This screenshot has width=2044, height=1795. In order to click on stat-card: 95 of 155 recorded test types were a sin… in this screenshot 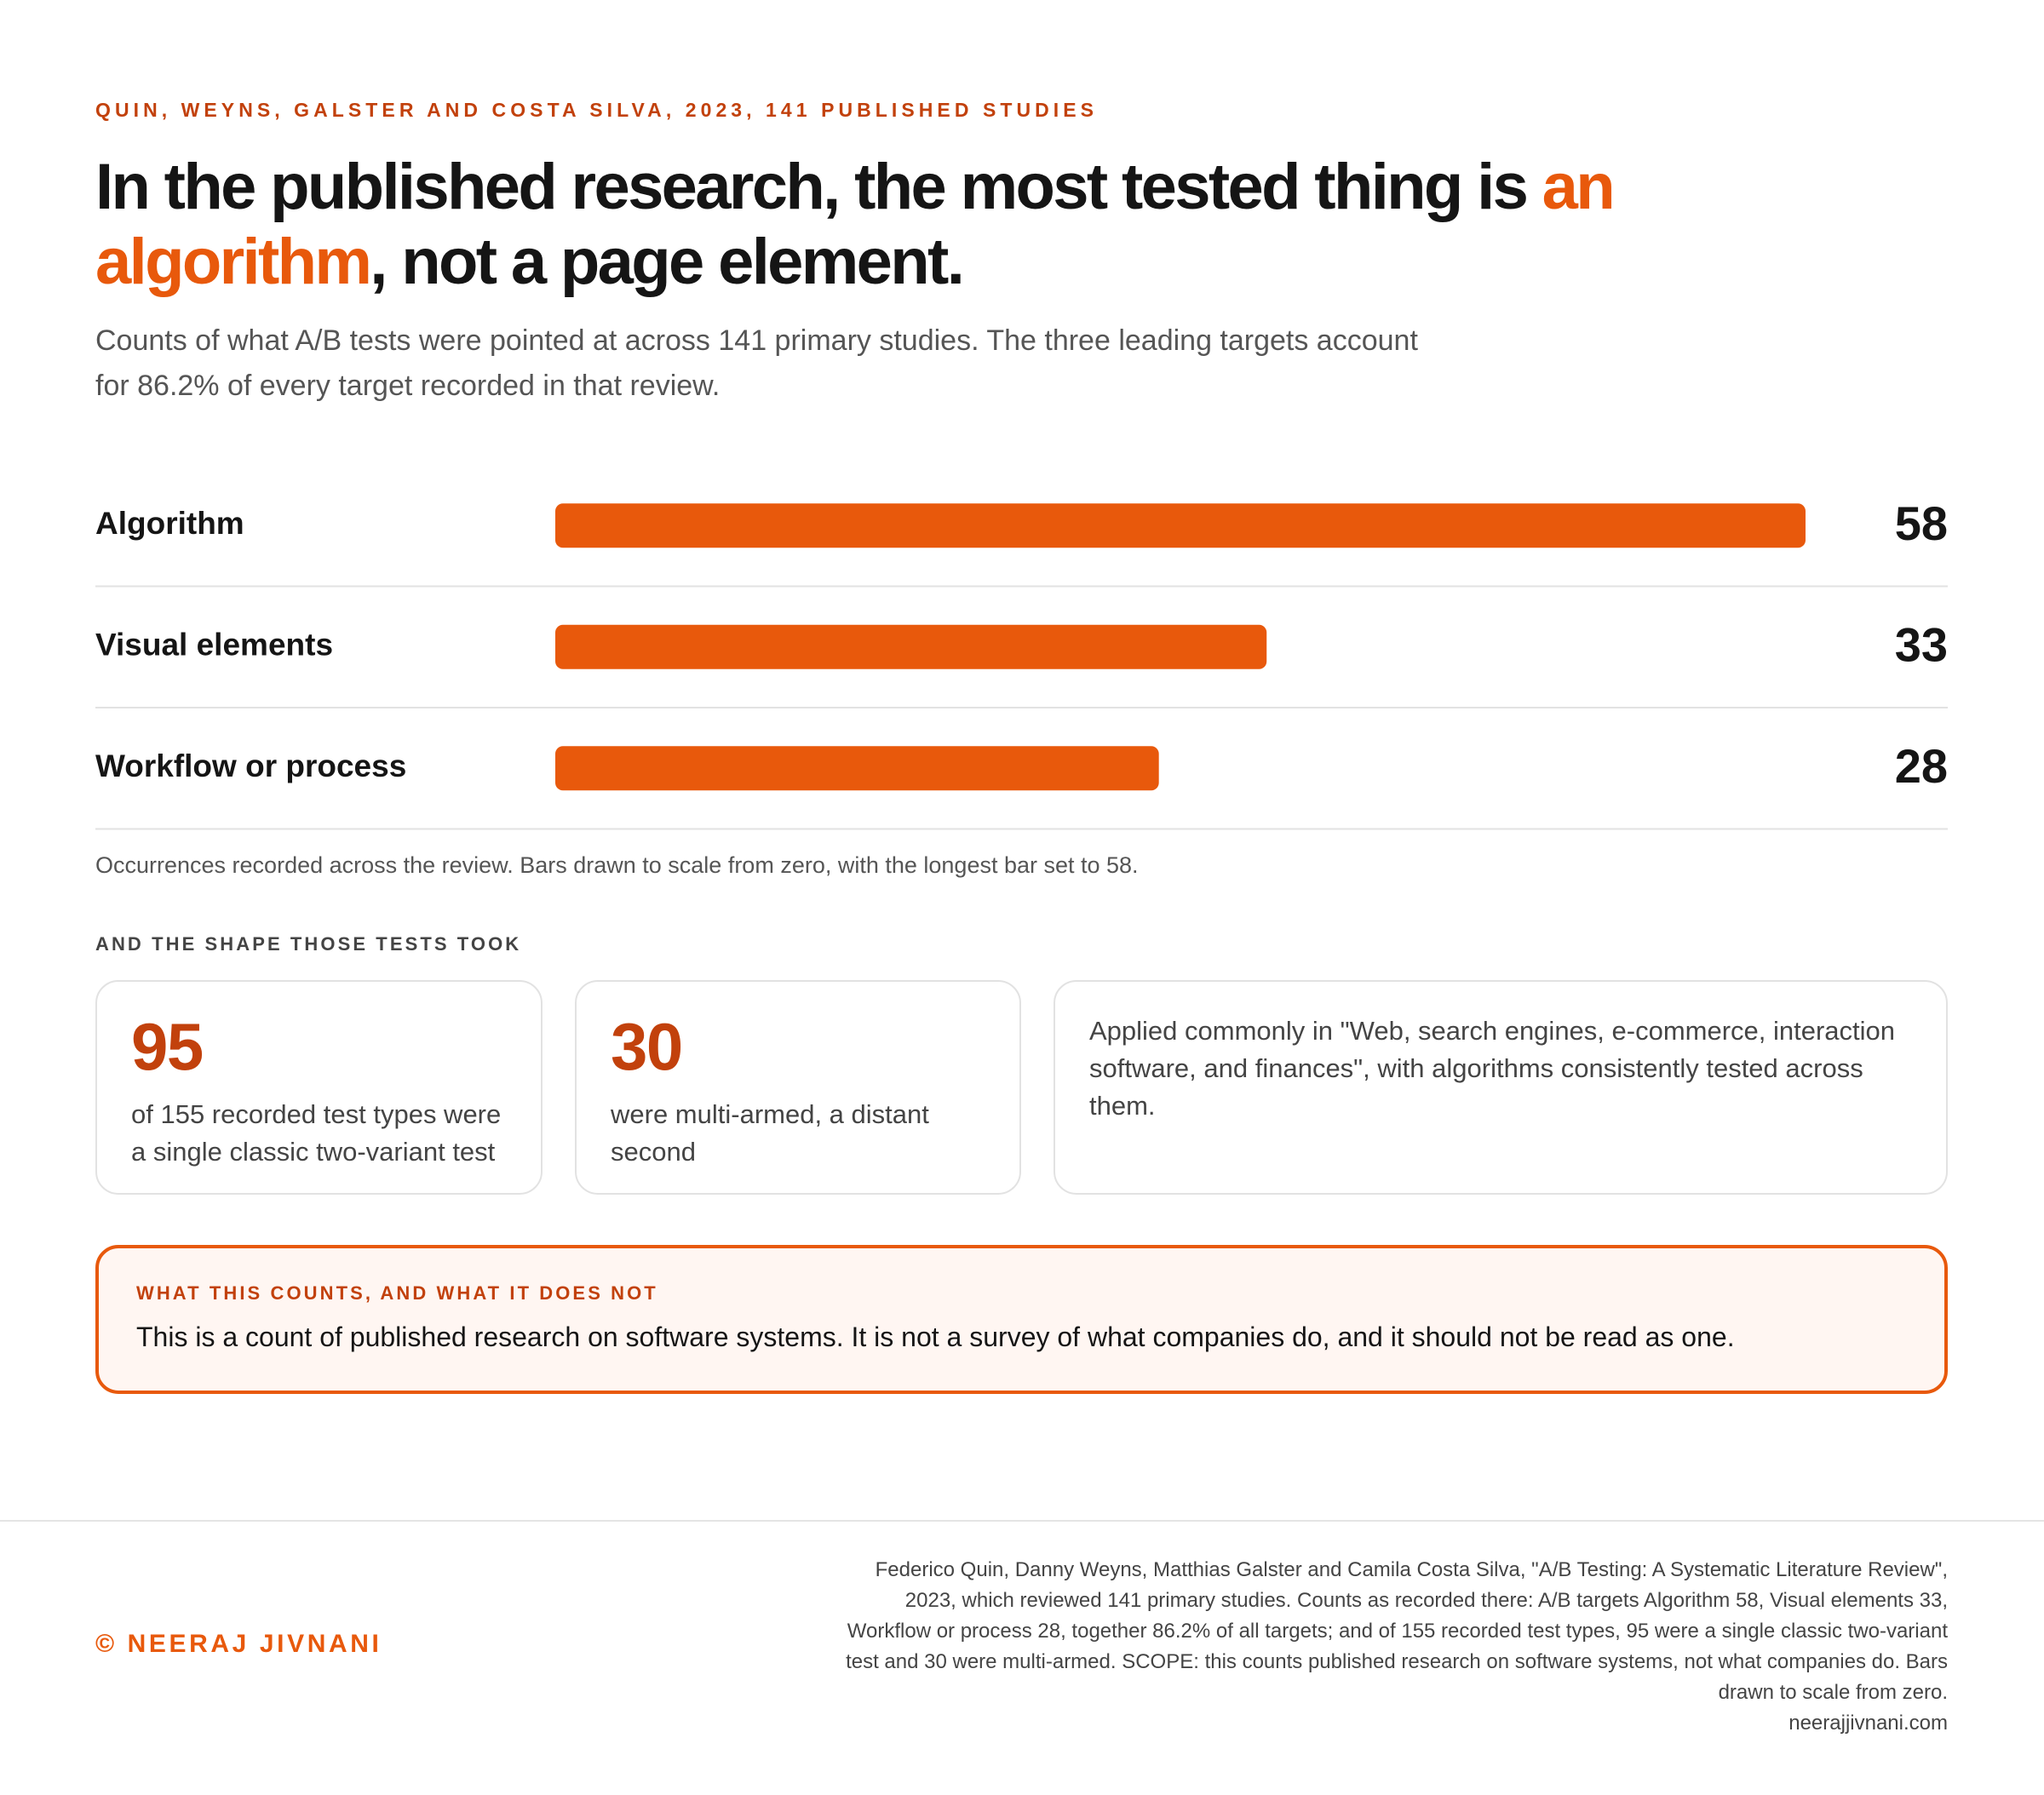, I will do `click(319, 1087)`.